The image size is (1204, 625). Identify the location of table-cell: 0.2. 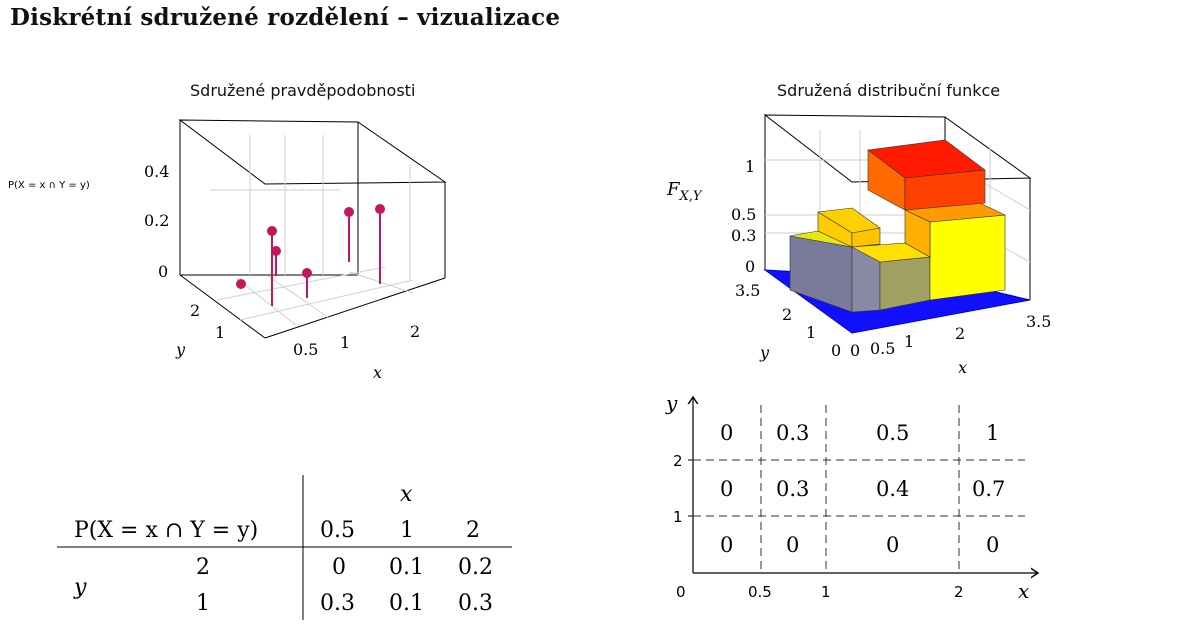
(475, 567).